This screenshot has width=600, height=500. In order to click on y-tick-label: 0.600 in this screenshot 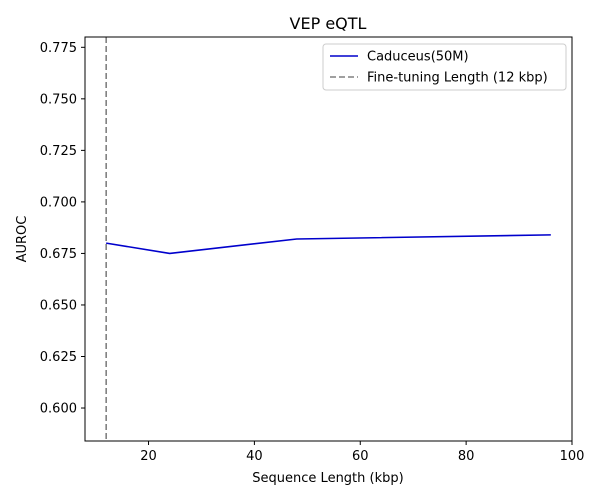, I will do `click(58, 409)`.